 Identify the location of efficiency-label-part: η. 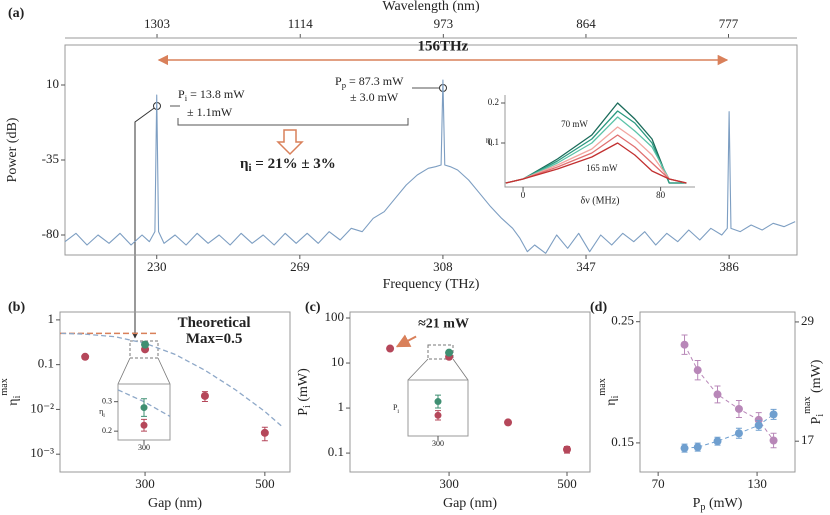
(244, 164).